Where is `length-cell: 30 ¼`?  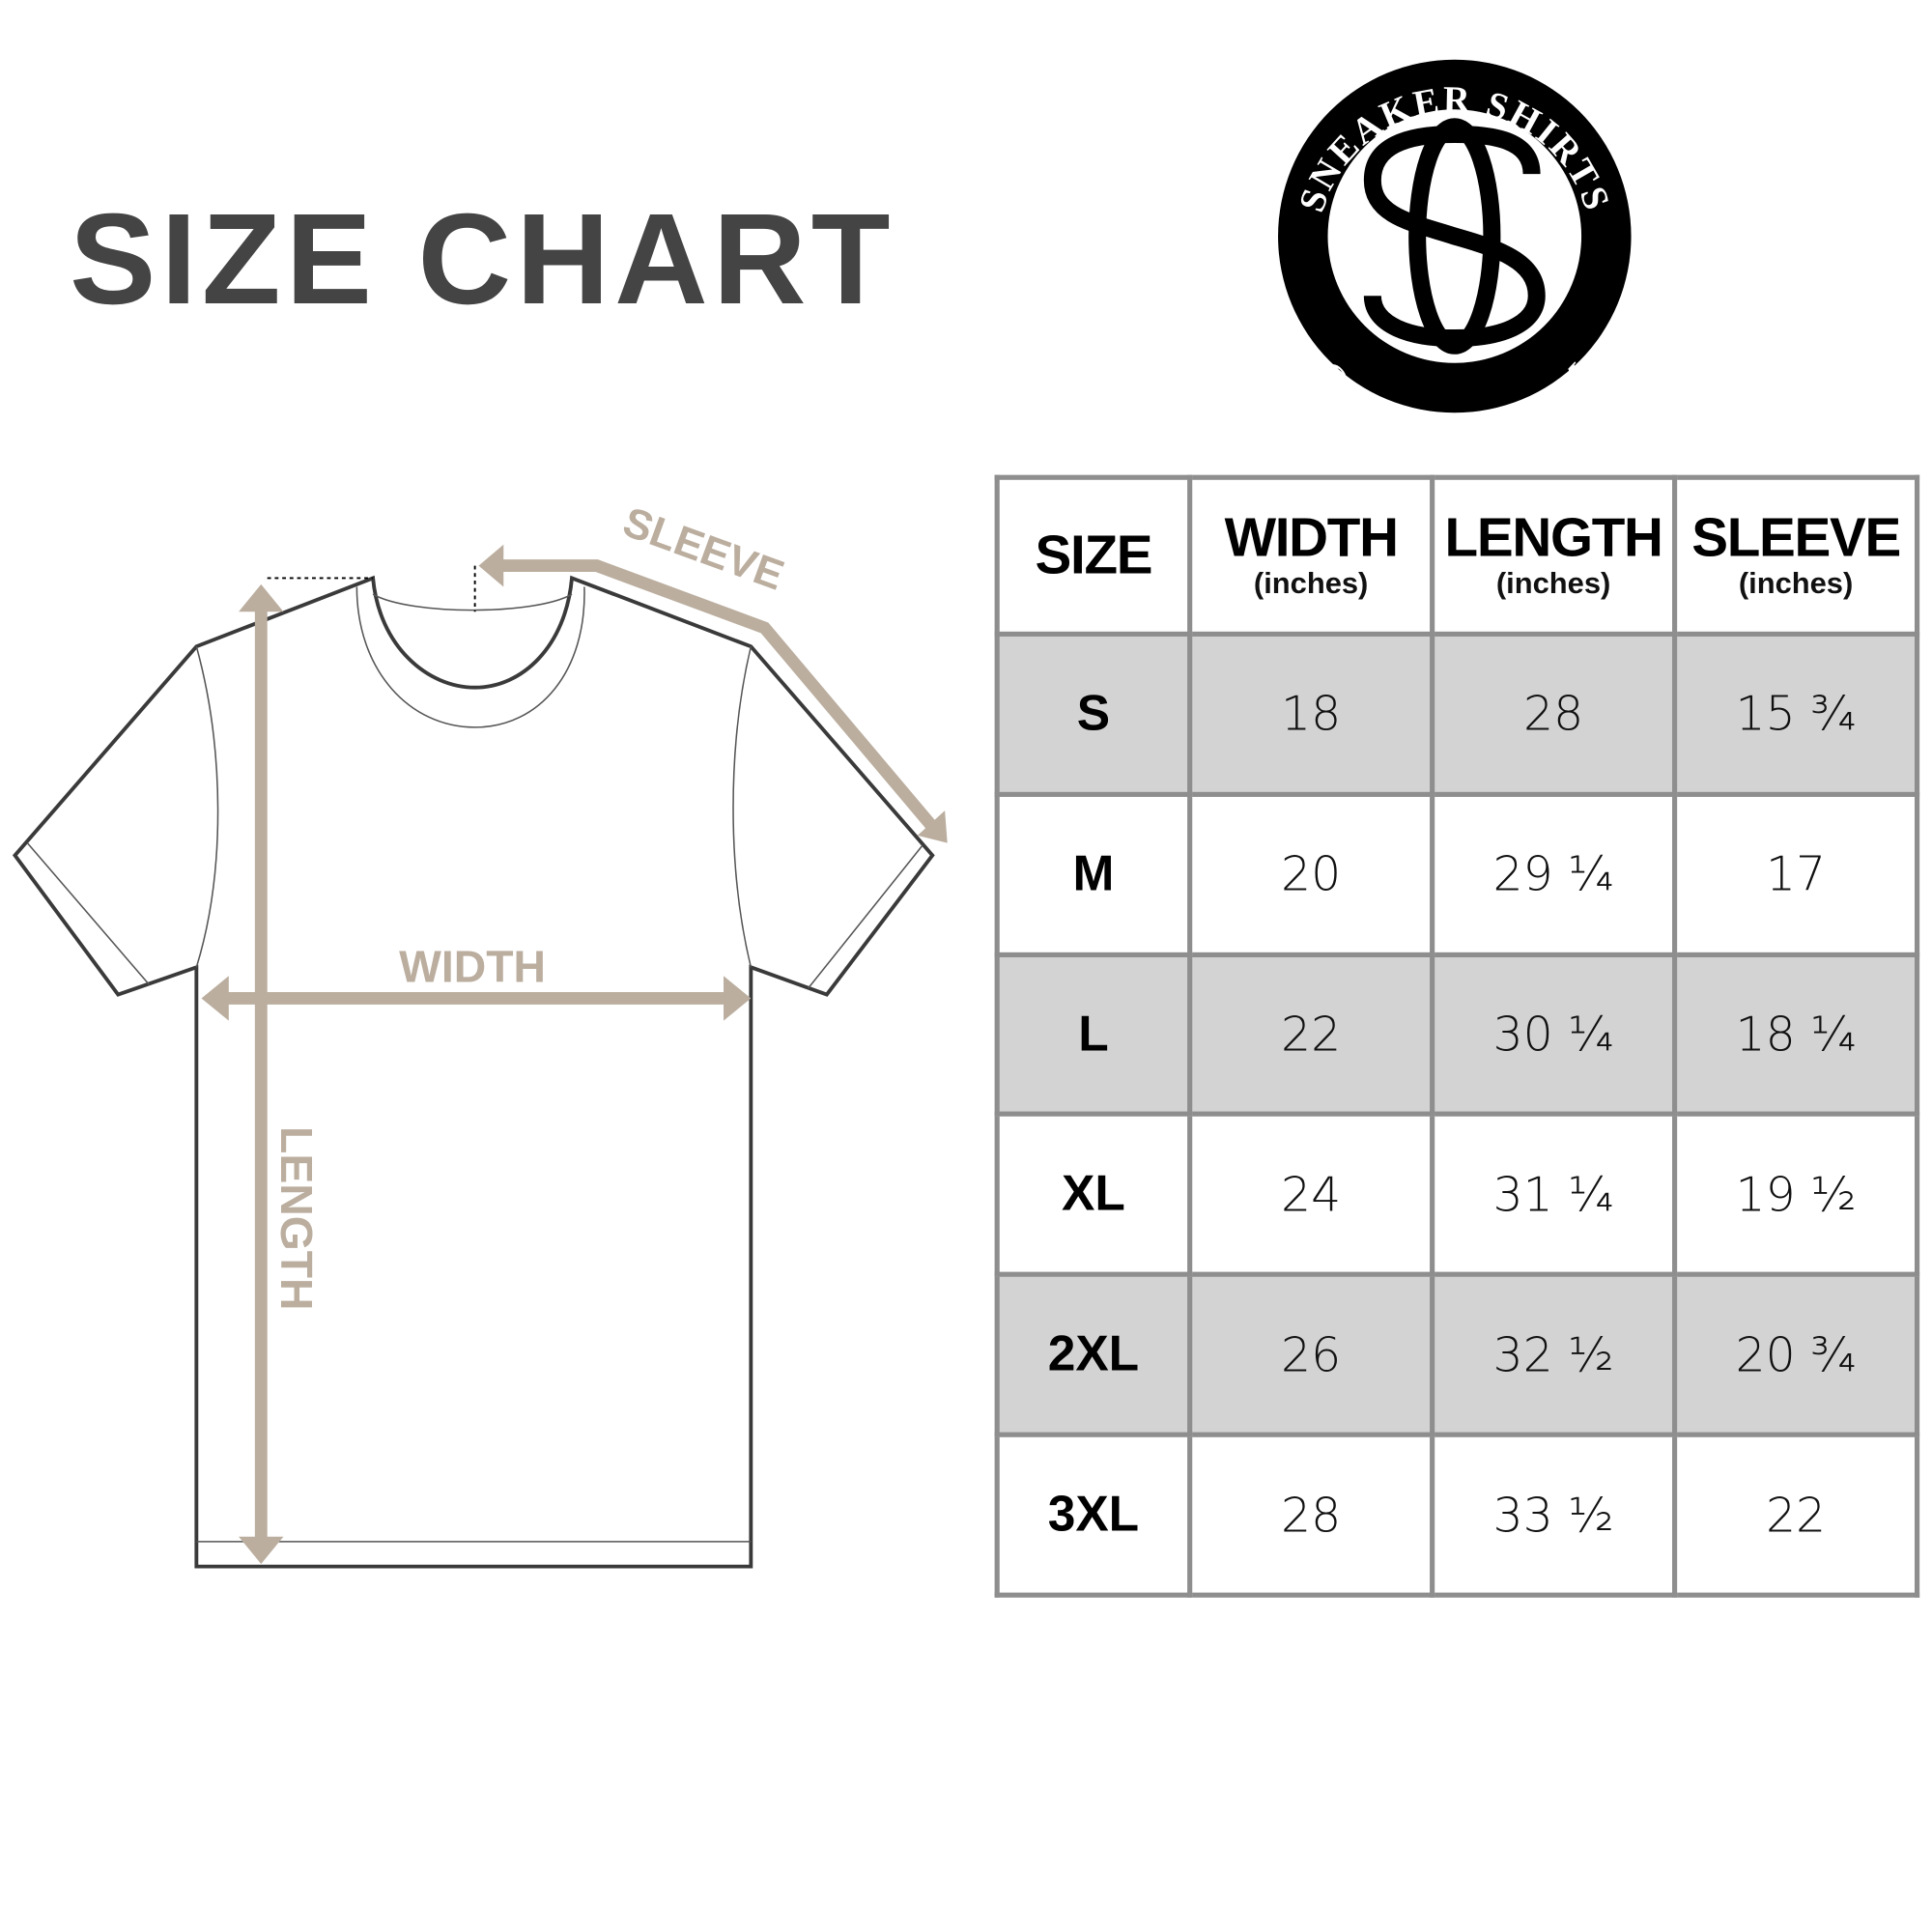 length-cell: 30 ¼ is located at coordinates (1554, 1035).